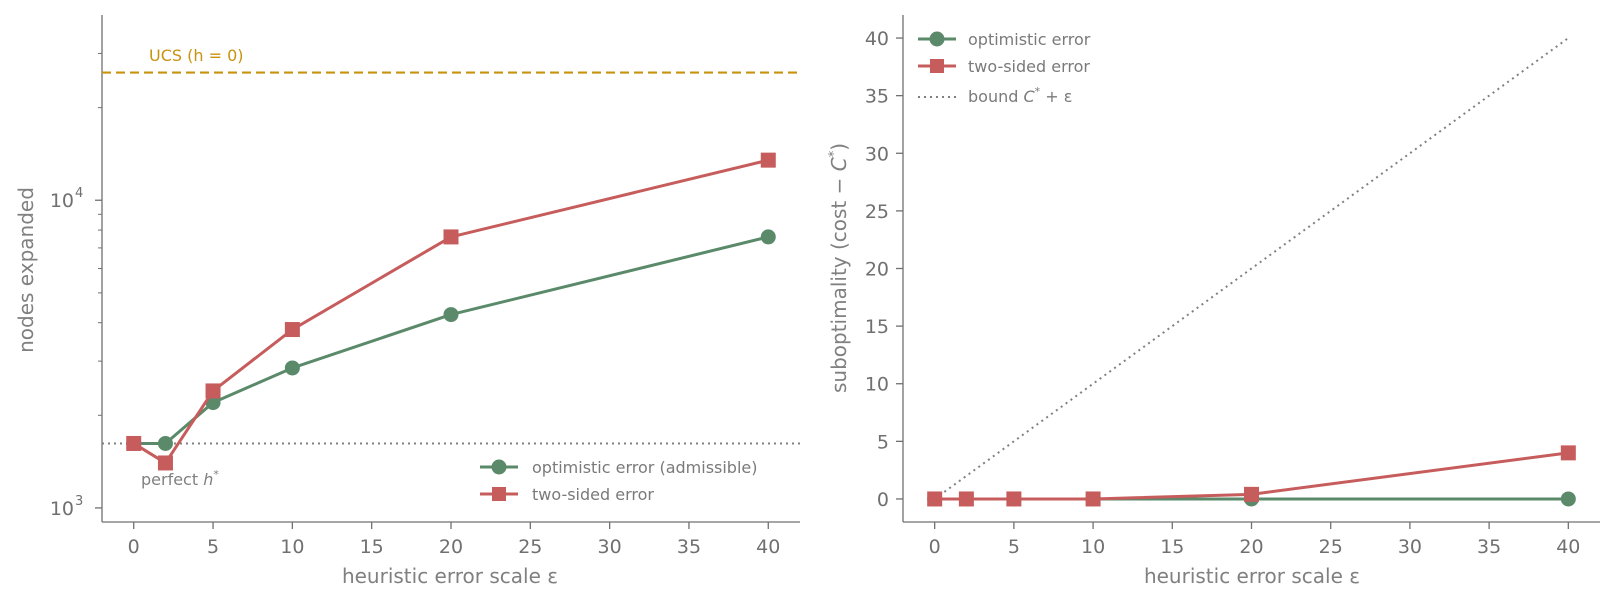 This screenshot has width=1615, height=607. Describe the element at coordinates (645, 467) in the screenshot. I see `legend-label-optimistic-admissible: optimistic error (admissible)` at that location.